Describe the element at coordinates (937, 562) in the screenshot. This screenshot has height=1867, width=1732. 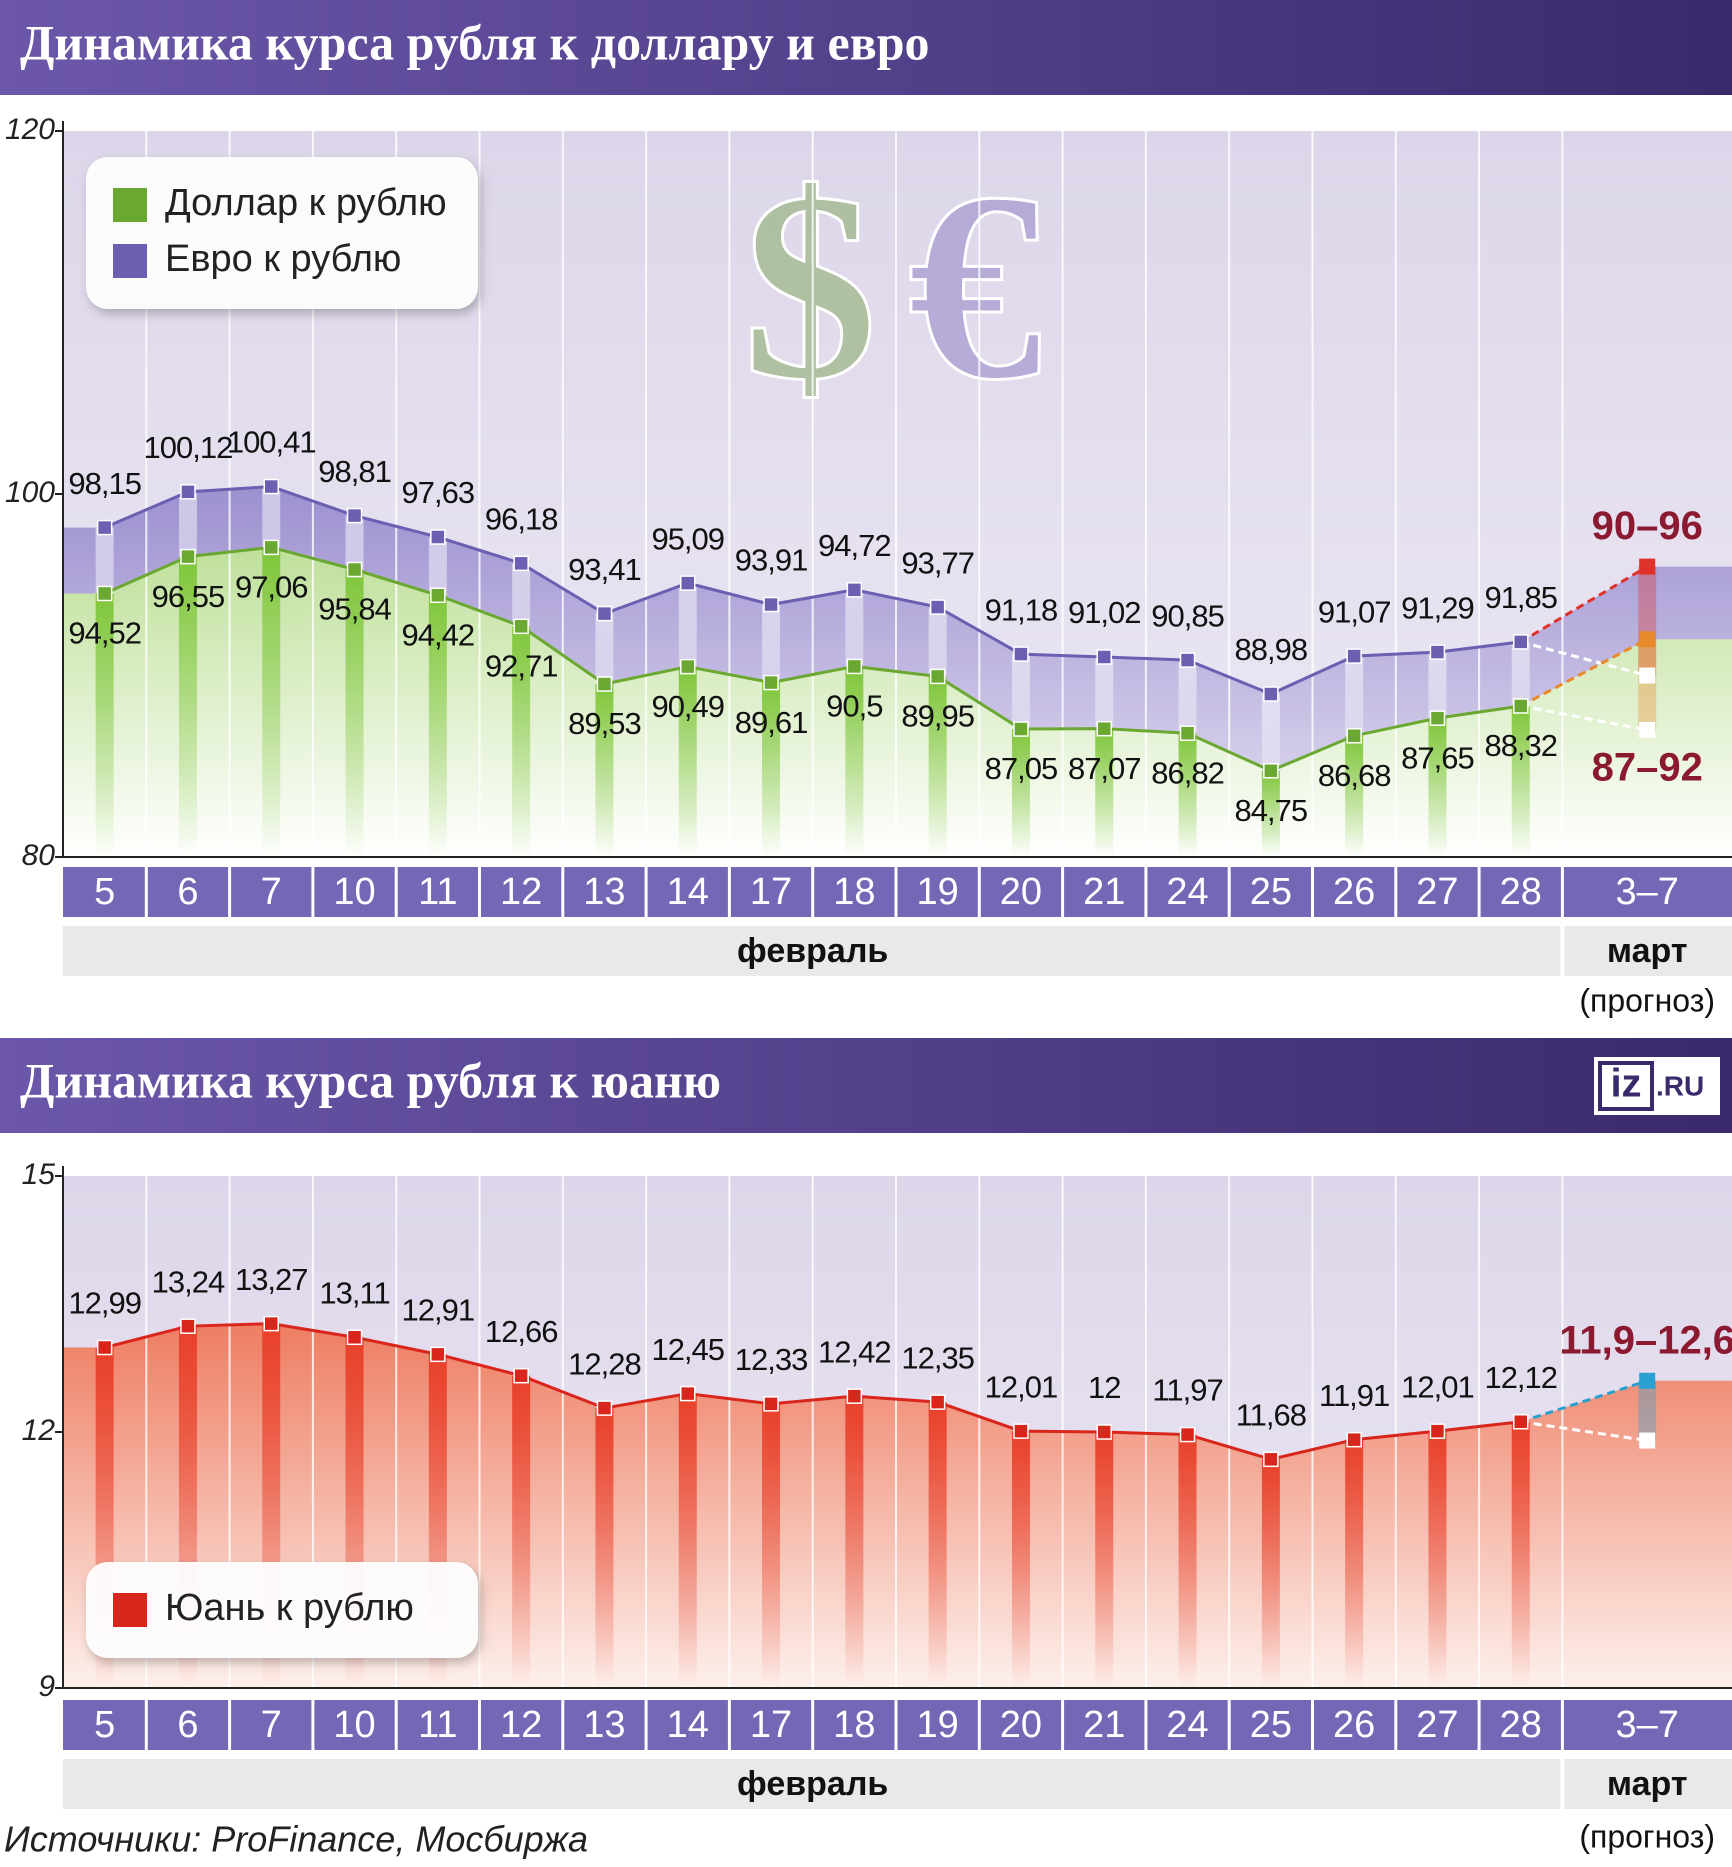
I see `value-label: 93,77` at that location.